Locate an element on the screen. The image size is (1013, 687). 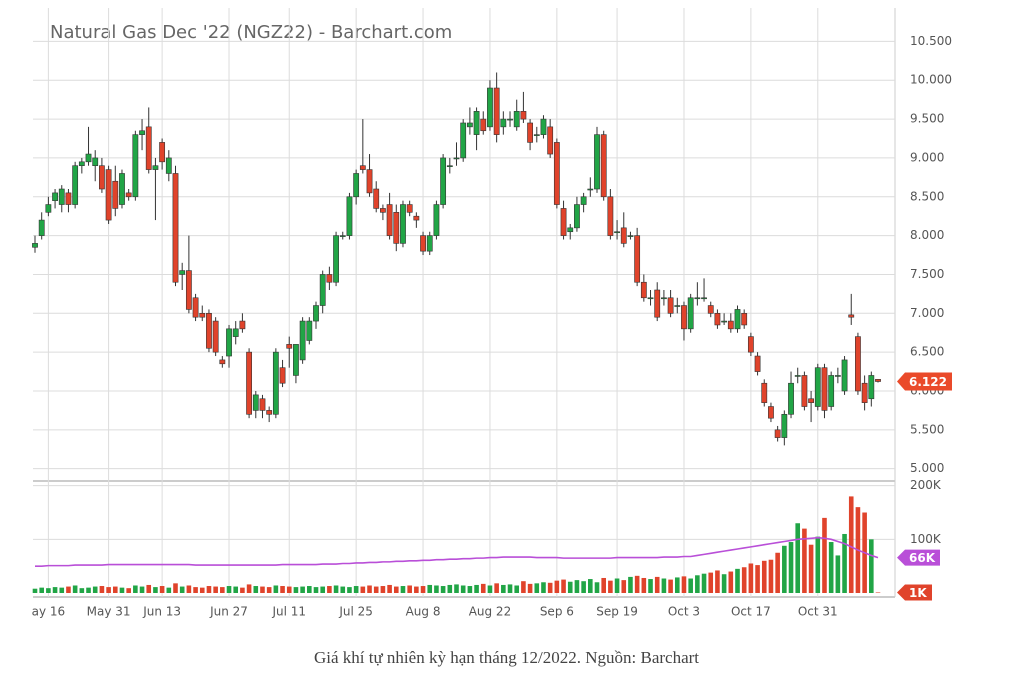
y-tick-label: 8.500 is located at coordinates (927, 196).